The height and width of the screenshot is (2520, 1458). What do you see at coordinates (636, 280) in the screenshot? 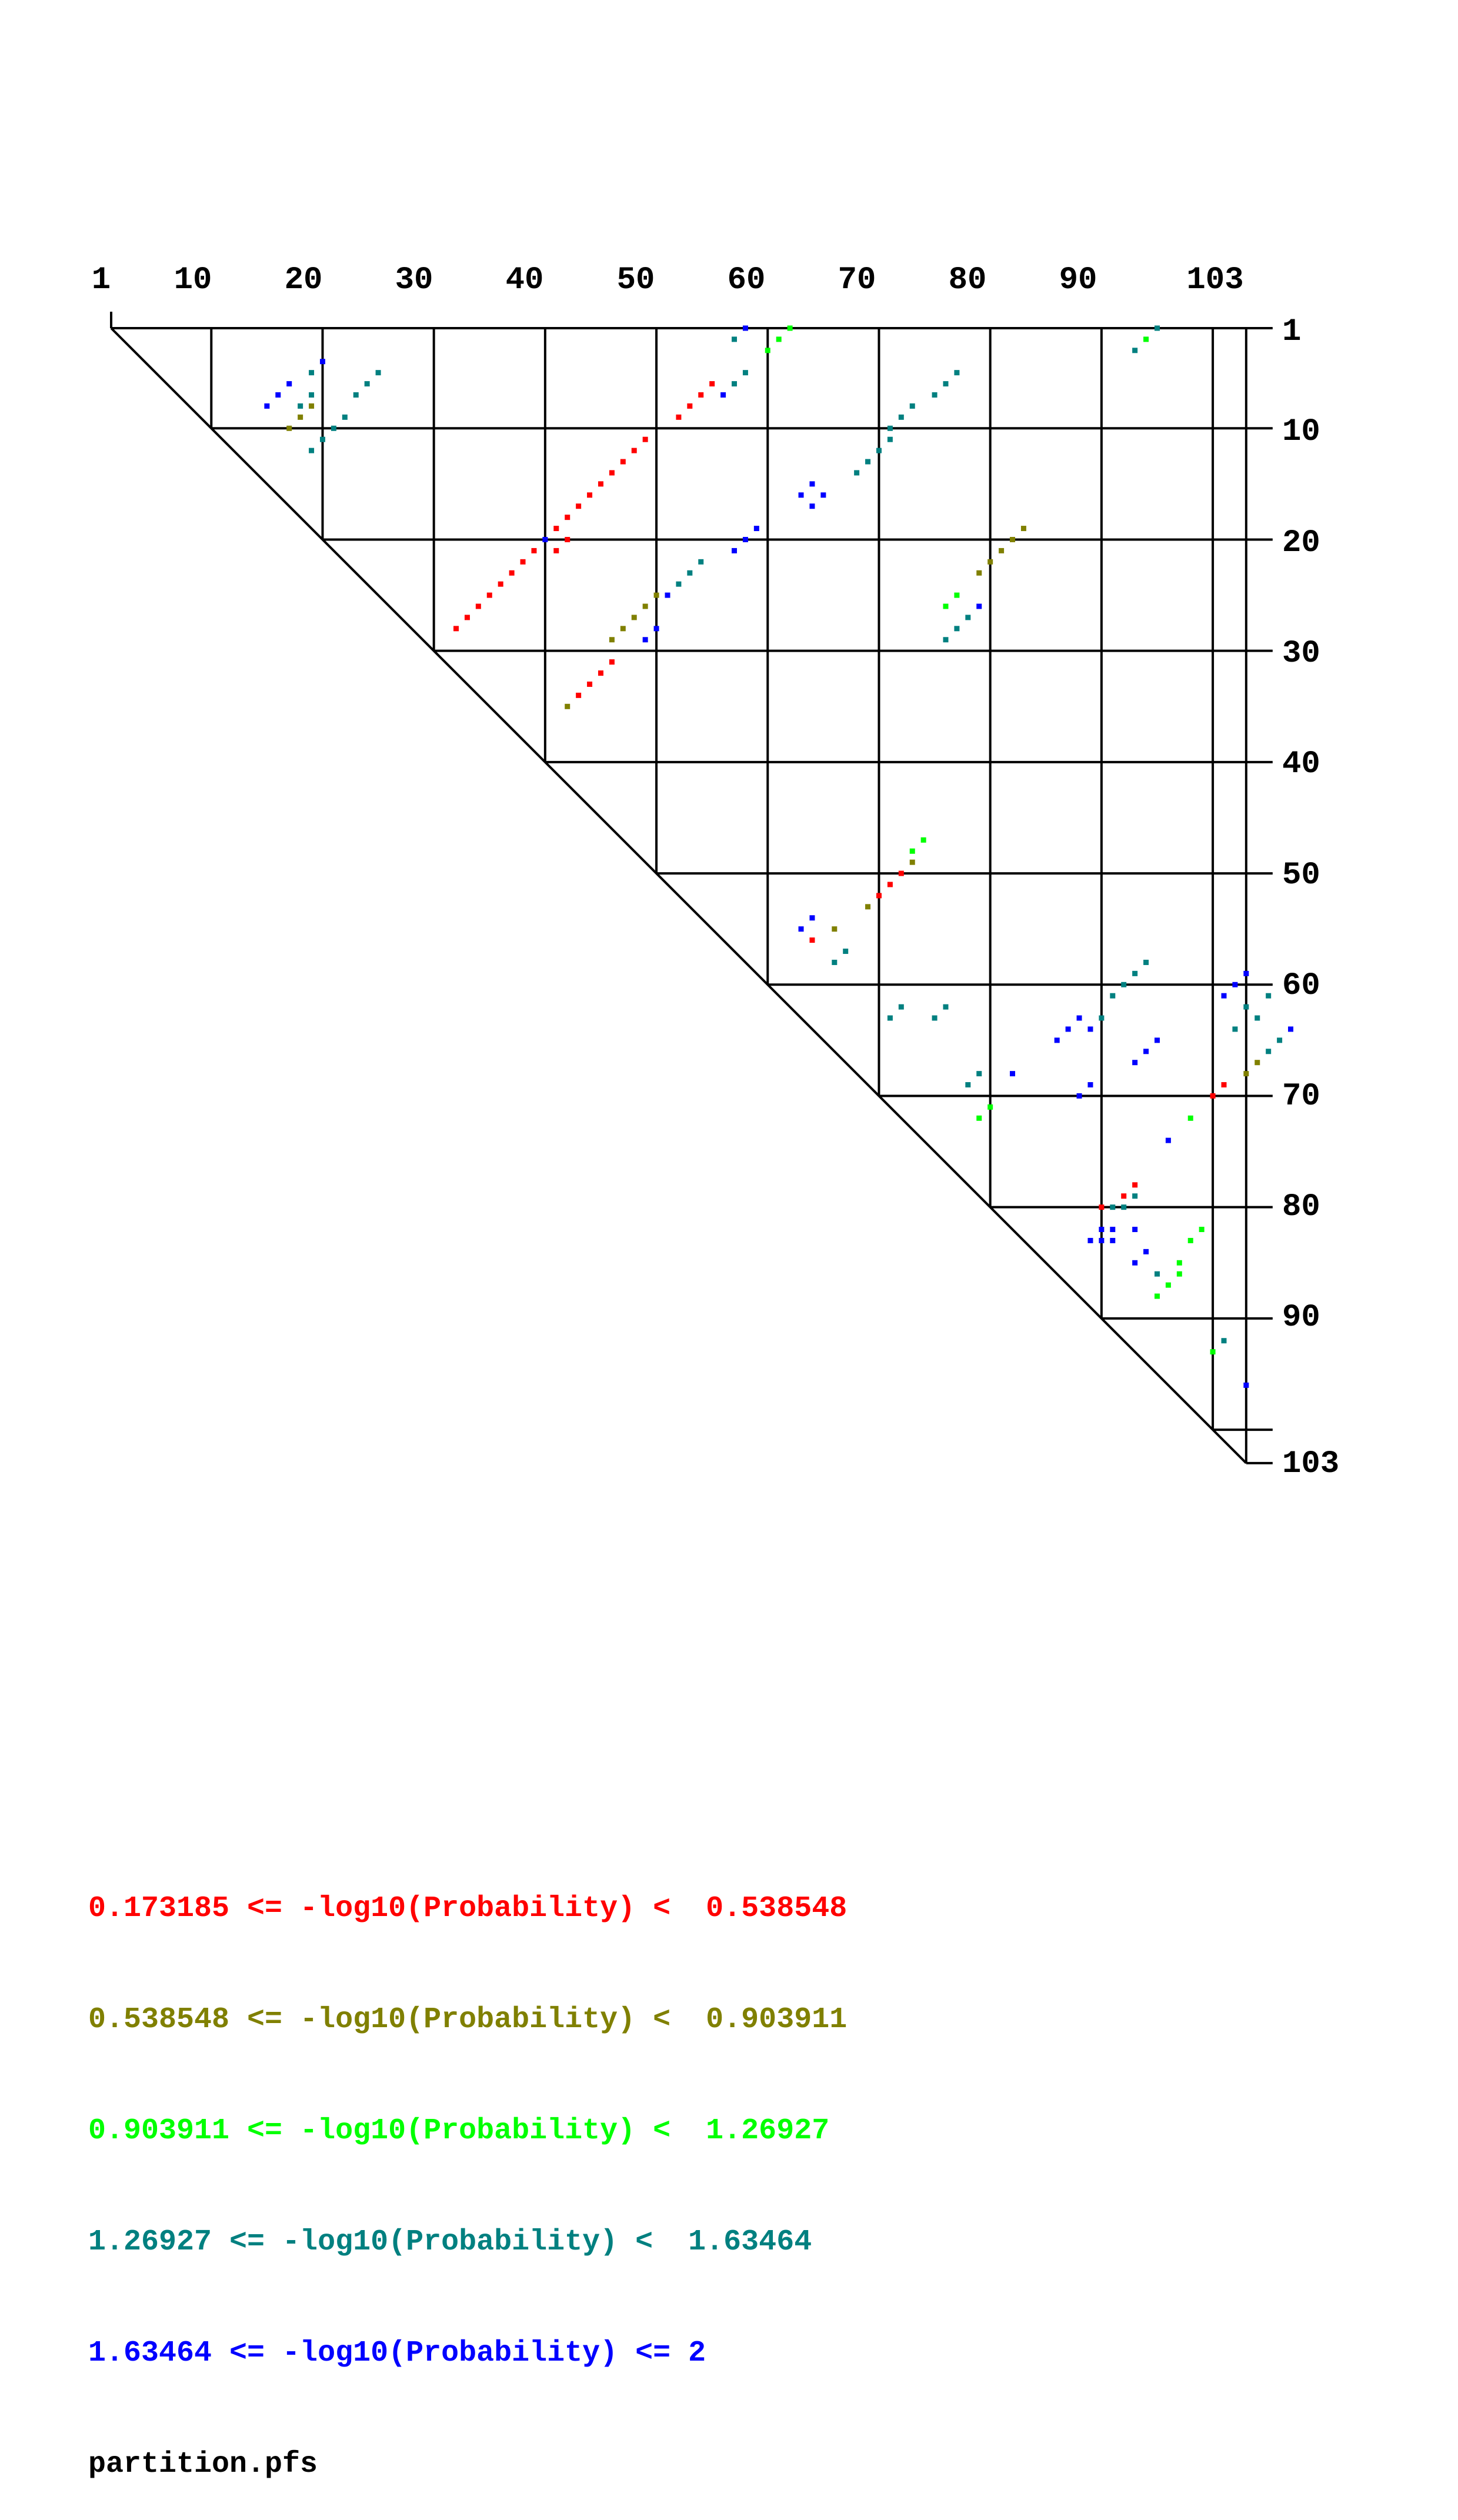
I see `x-tick-label-50: 50` at bounding box center [636, 280].